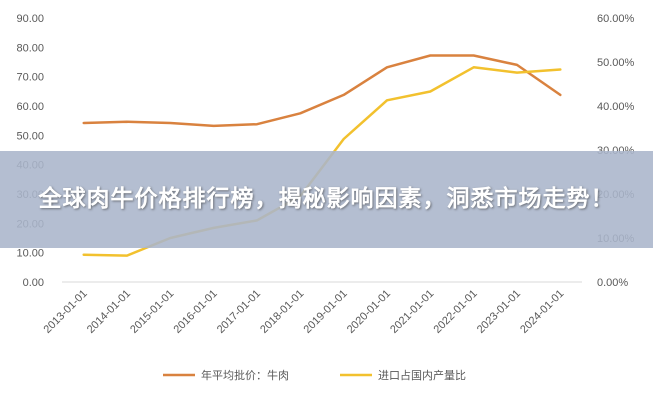 The height and width of the screenshot is (400, 653). What do you see at coordinates (30, 48) in the screenshot?
I see `left-y-tick-label: 80.00` at bounding box center [30, 48].